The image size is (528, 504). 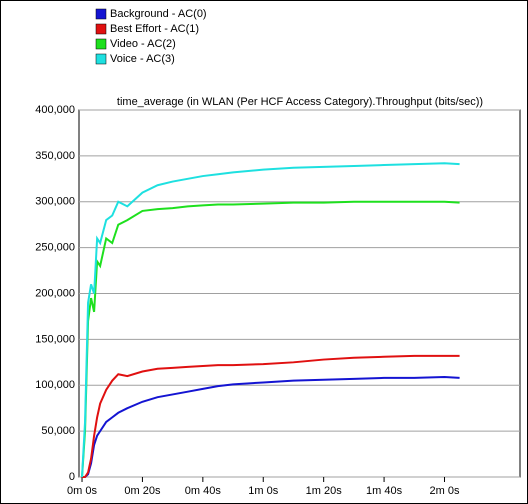 What do you see at coordinates (55, 339) in the screenshot?
I see `y-tick-label: 150,000` at bounding box center [55, 339].